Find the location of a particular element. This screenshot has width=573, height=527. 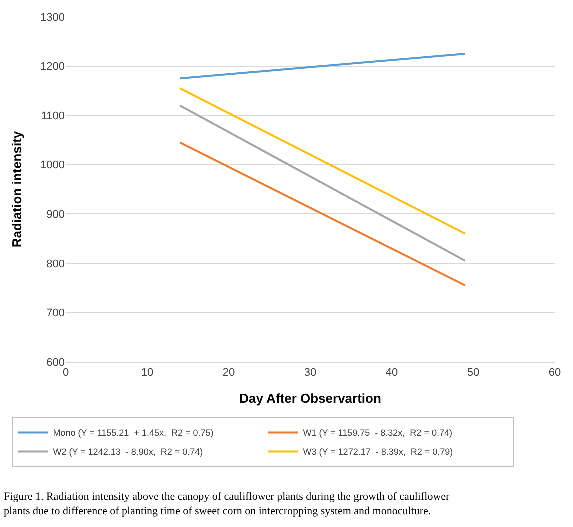

y-tick-label: 1000 is located at coordinates (52, 166).